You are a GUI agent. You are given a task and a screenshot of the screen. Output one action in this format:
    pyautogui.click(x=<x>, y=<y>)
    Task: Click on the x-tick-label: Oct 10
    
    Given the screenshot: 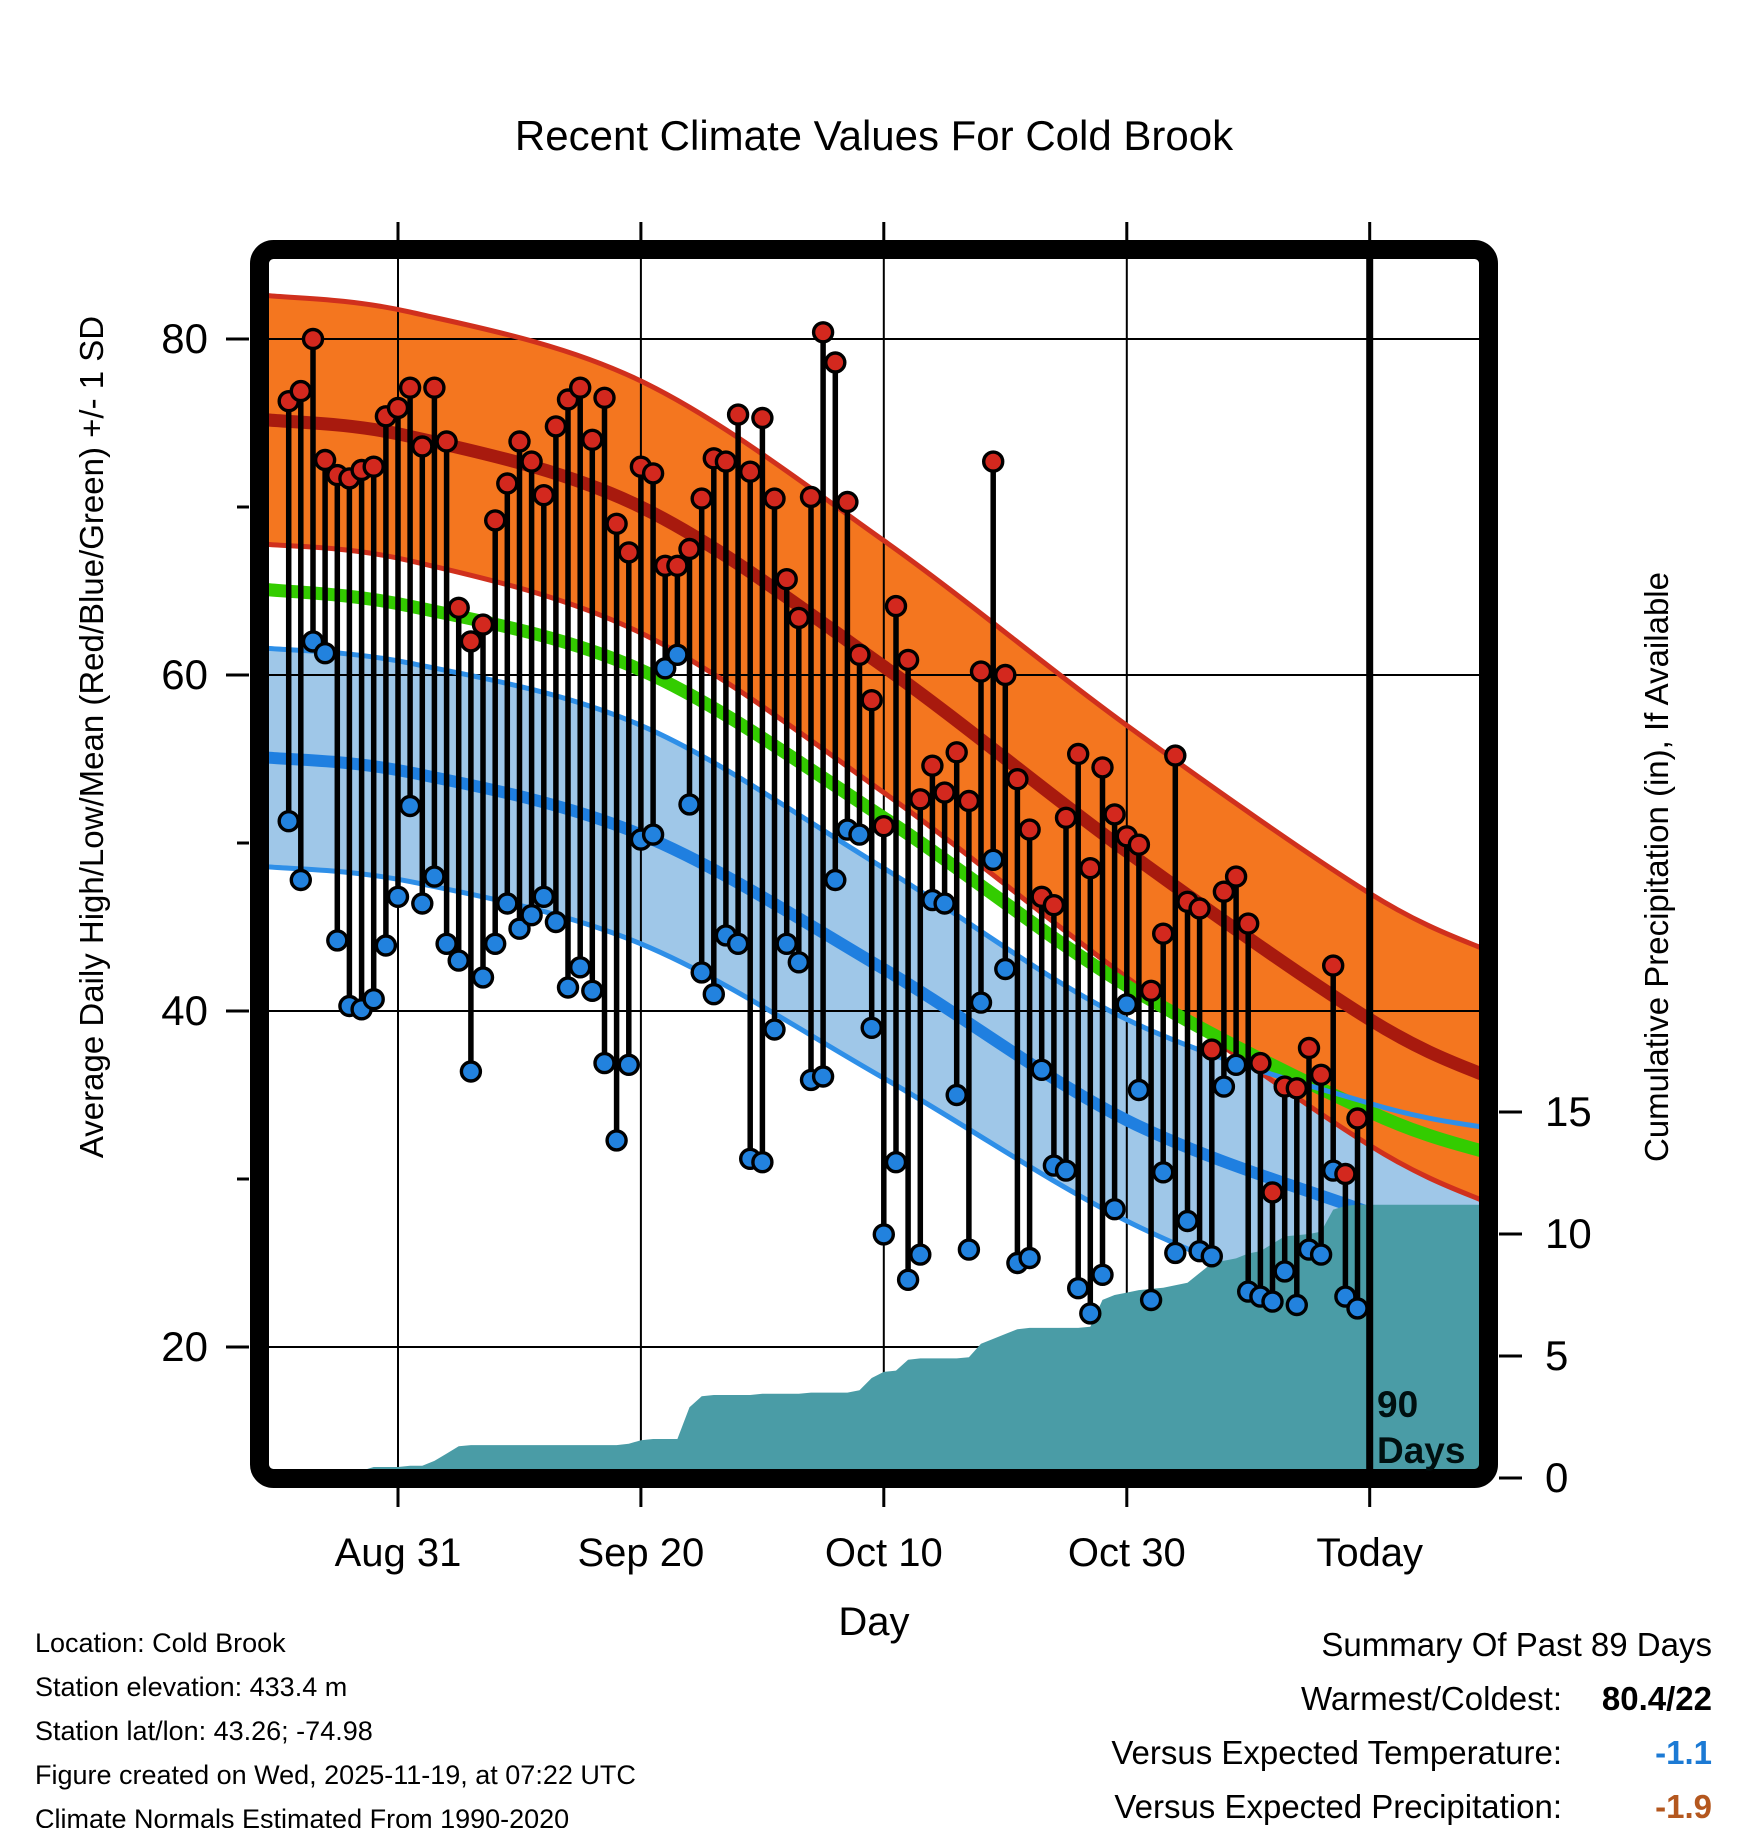 What is the action you would take?
    pyautogui.click(x=884, y=1553)
    